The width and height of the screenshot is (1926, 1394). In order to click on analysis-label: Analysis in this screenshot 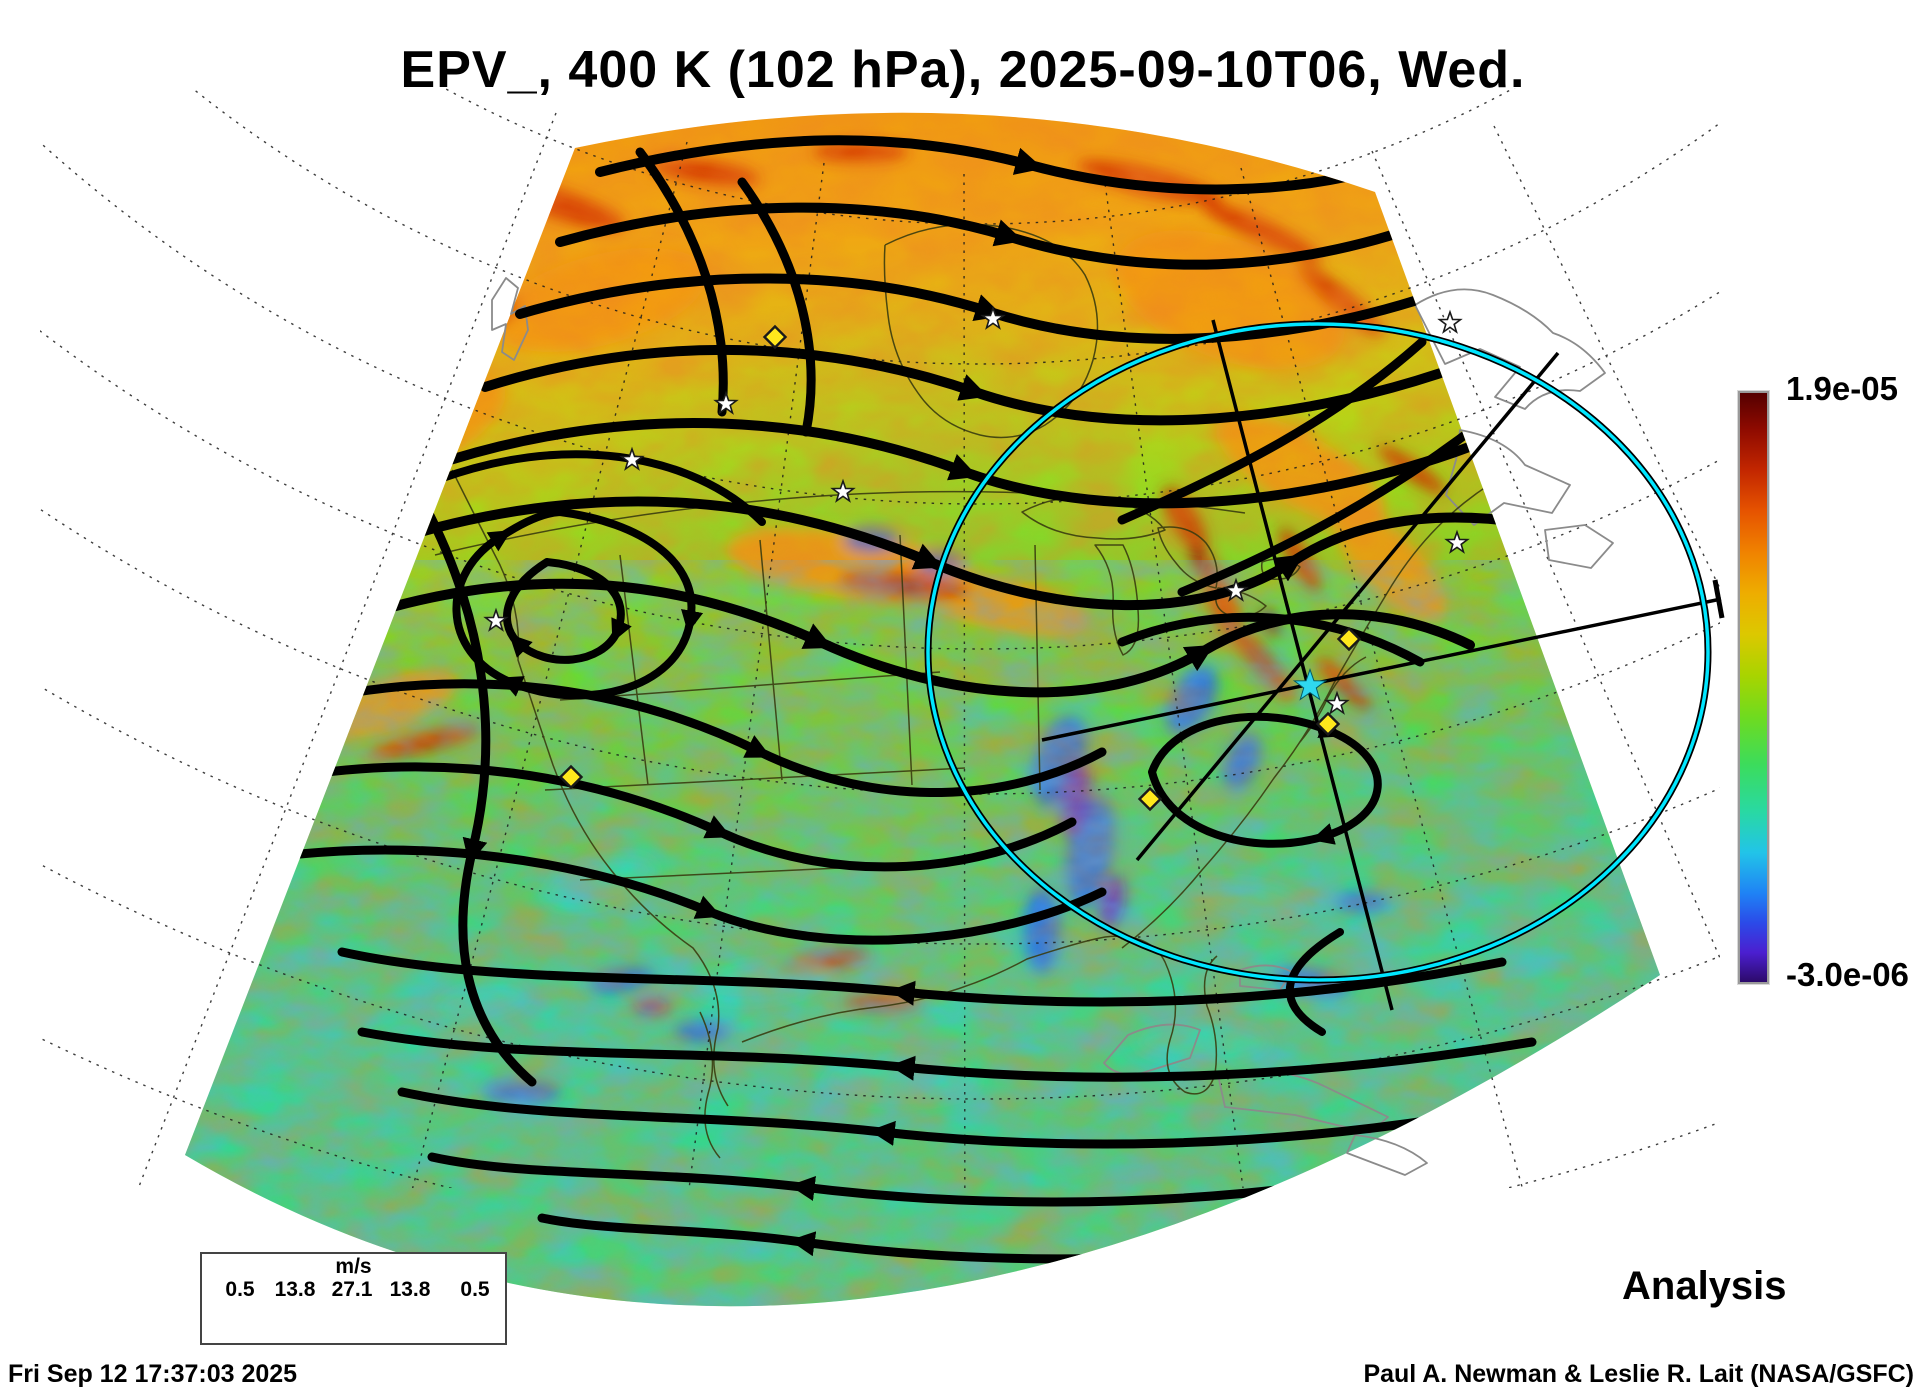, I will do `click(1704, 1286)`.